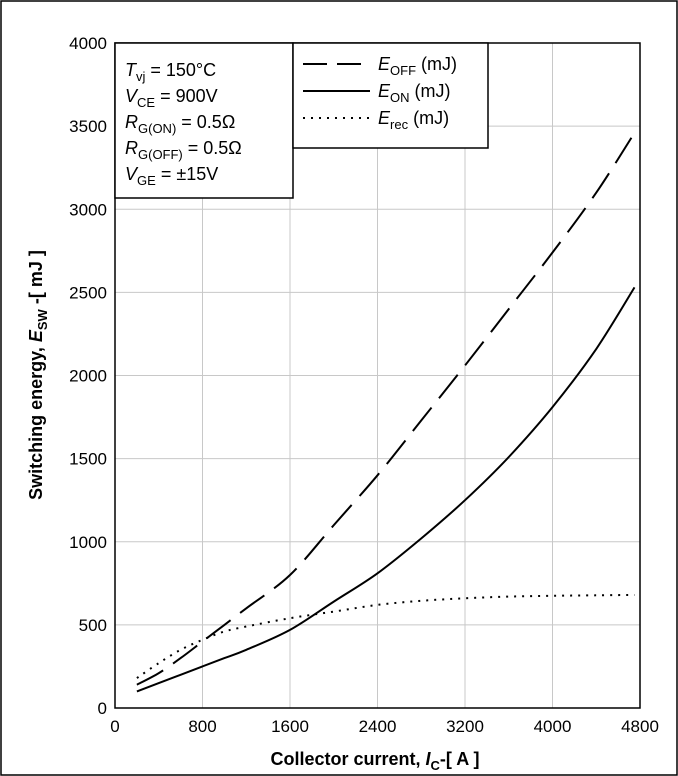 The image size is (678, 776). What do you see at coordinates (171, 176) in the screenshot?
I see `condition-line: VGE = ±15V` at bounding box center [171, 176].